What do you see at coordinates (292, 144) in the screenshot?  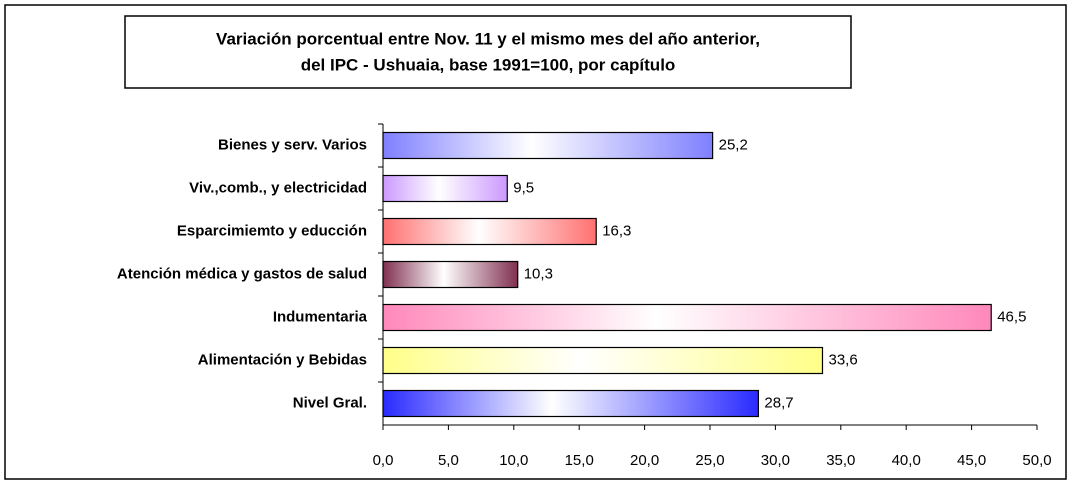 I see `y-tick-label: Bienes y serv. Varios` at bounding box center [292, 144].